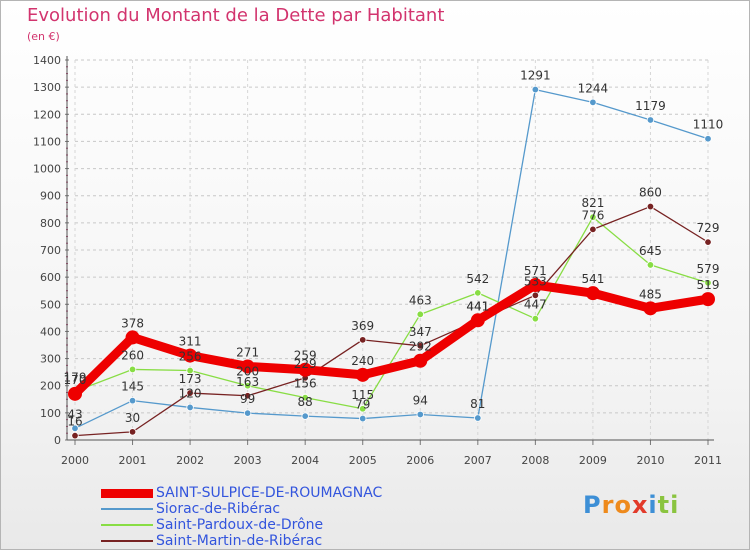 This screenshot has height=550, width=750. I want to click on logo-letter: i, so click(653, 505).